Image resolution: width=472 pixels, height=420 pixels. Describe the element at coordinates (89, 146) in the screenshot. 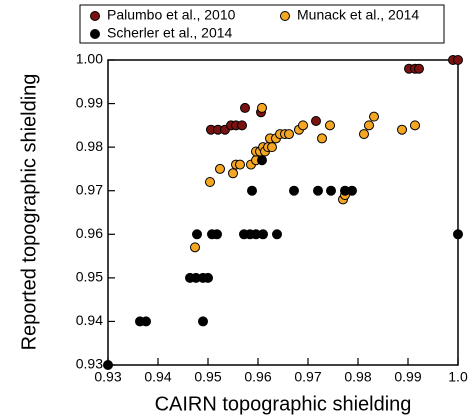

I see `y-tick-label: 0.98` at that location.